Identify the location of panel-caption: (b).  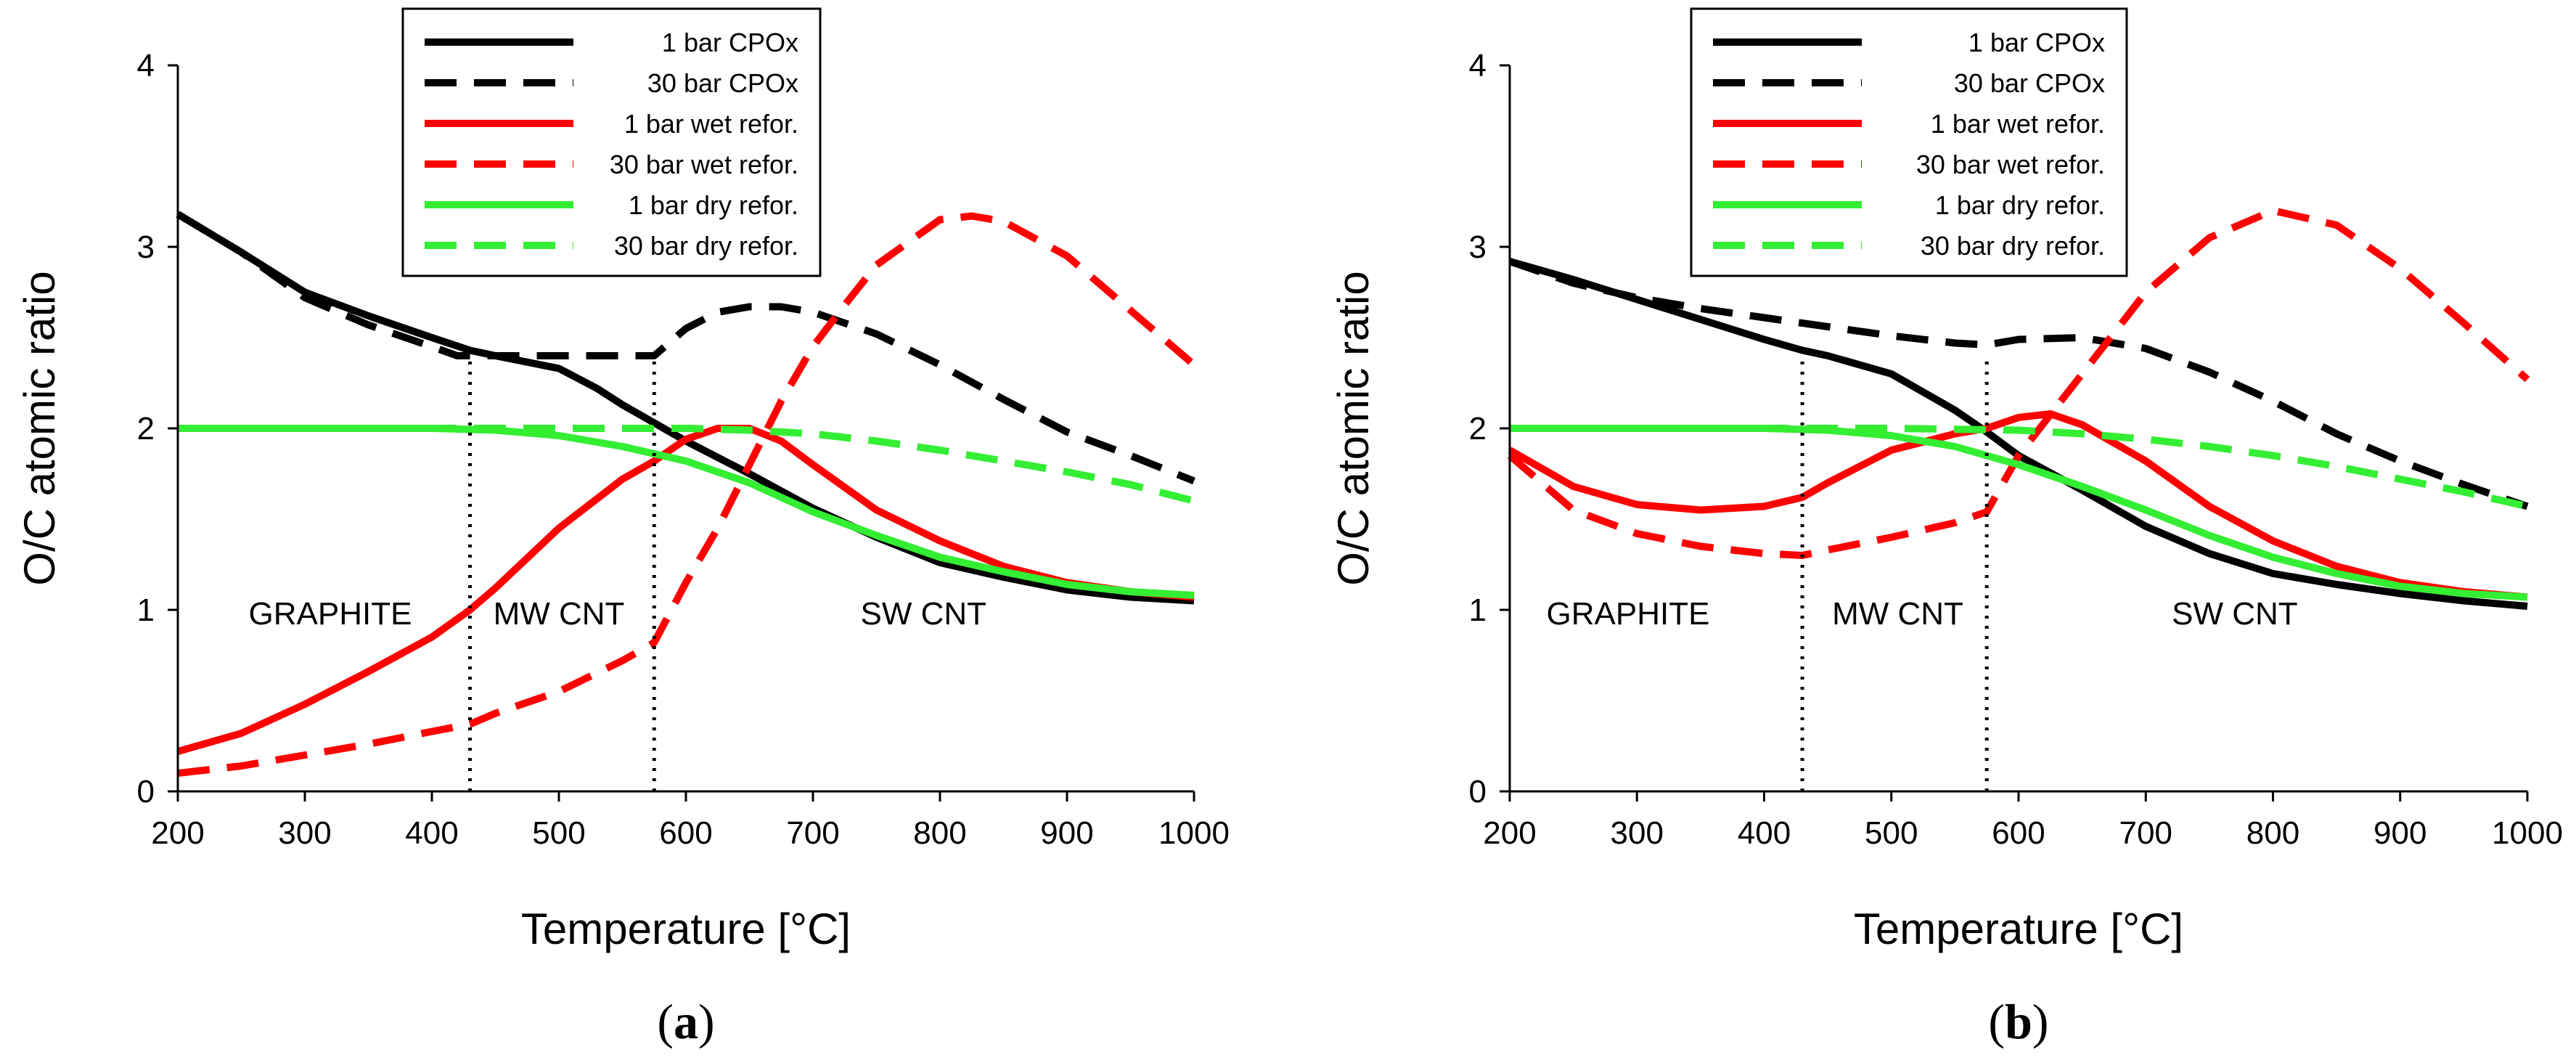
(2018, 1021).